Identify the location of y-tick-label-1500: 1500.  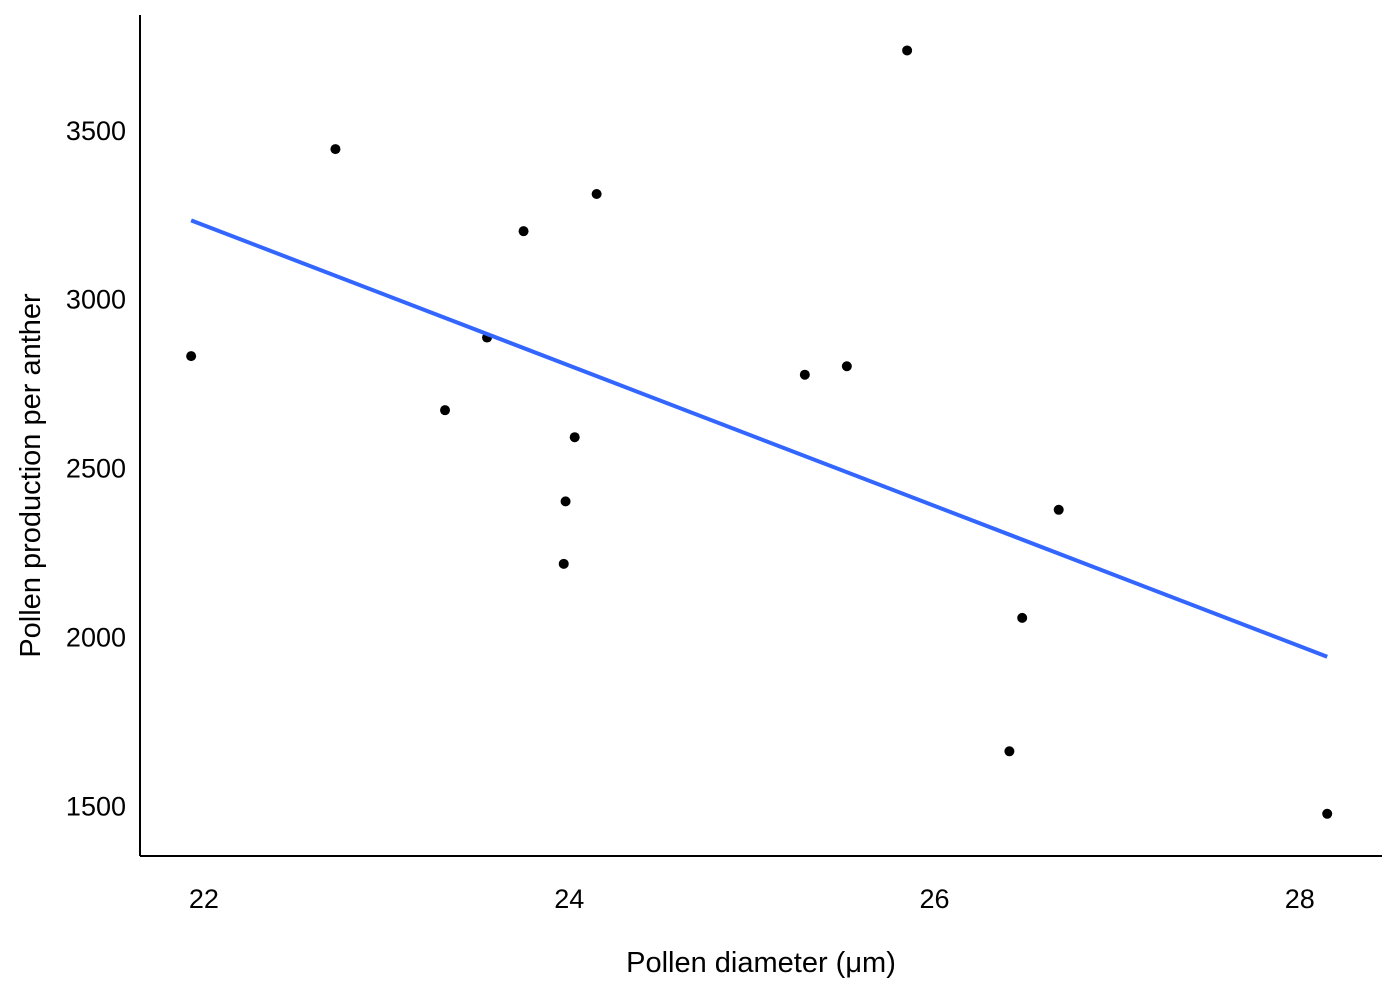
(96, 806).